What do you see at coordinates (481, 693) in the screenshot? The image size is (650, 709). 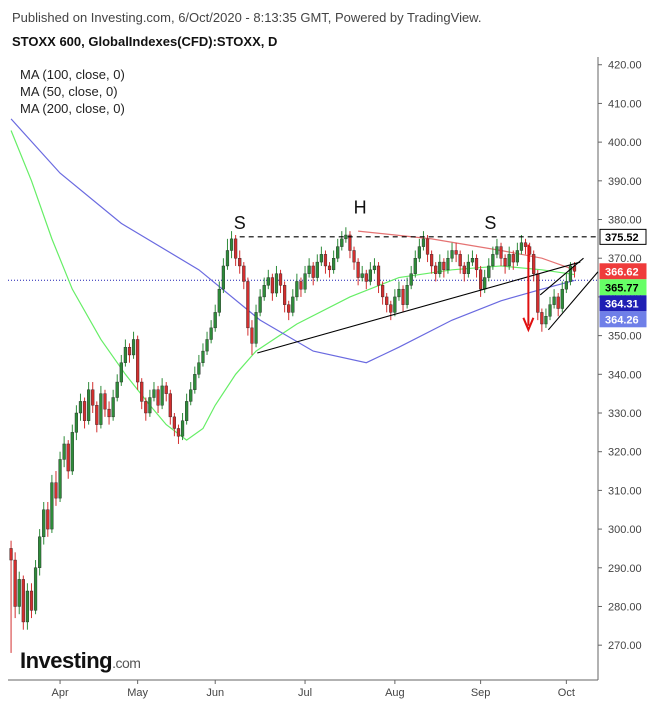 I see `x-tick-label: Sep` at bounding box center [481, 693].